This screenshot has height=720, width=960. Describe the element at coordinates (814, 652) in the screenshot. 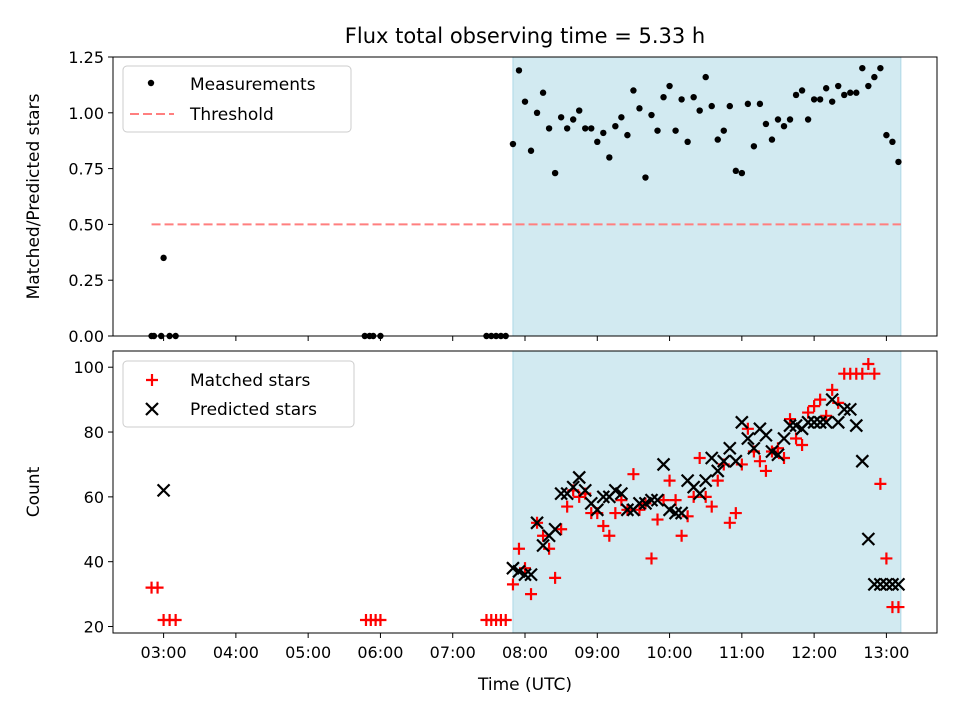

I see `x-tick-label: 12:00` at that location.